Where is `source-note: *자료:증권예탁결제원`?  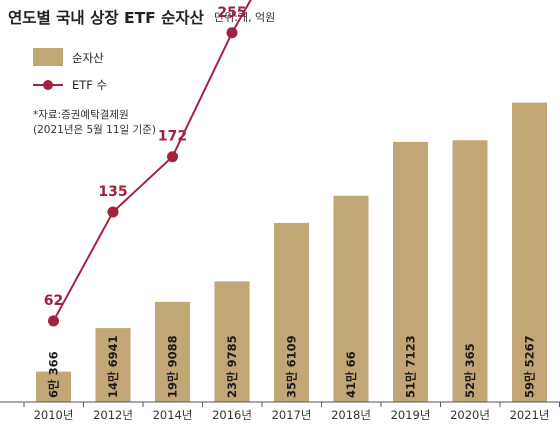 source-note: *자료:증권예탁결제원 is located at coordinates (81, 114).